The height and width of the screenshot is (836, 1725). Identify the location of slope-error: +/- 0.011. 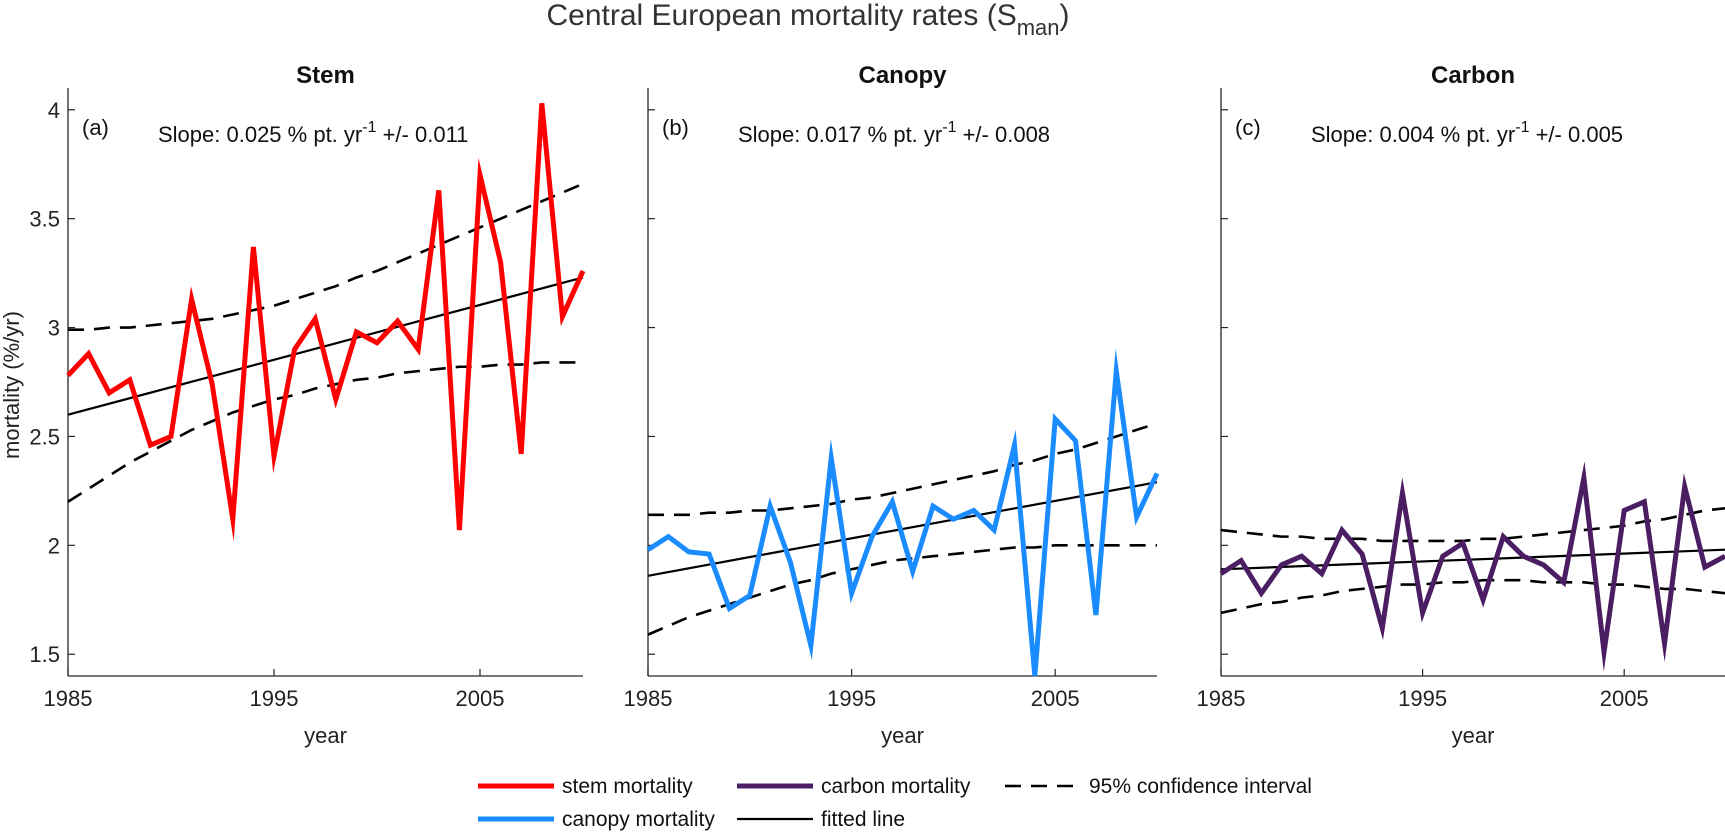
(422, 134).